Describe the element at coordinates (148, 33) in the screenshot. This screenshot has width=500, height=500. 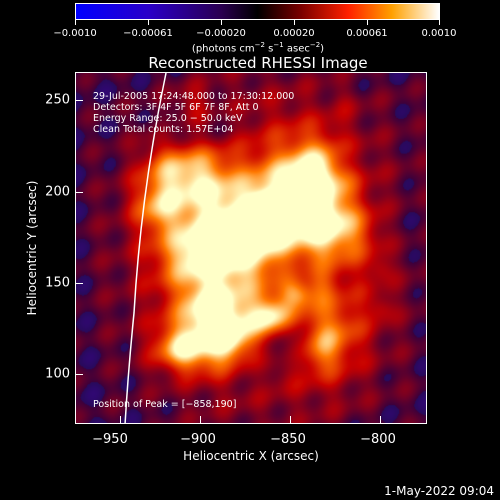
I see `colorbar-tick-label: −0.00061` at that location.